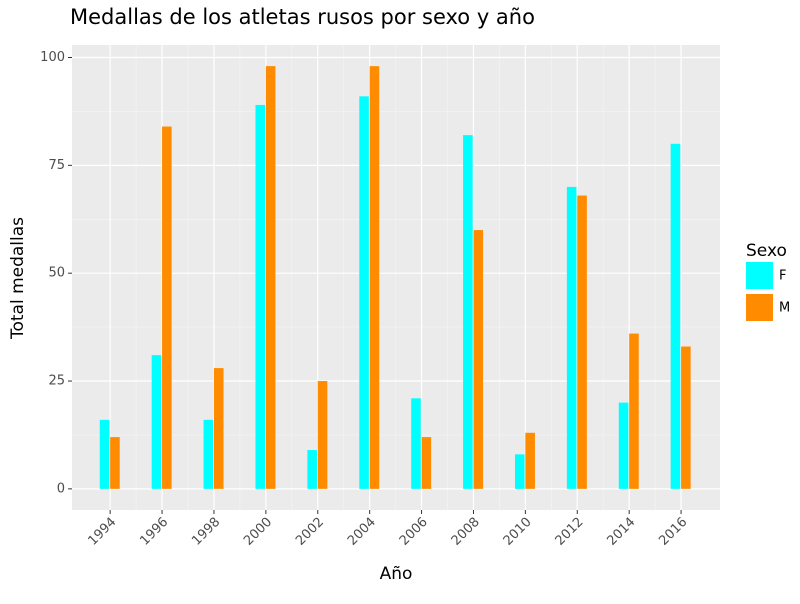 The height and width of the screenshot is (604, 800). What do you see at coordinates (362, 532) in the screenshot?
I see `x-tick-label: 2004` at bounding box center [362, 532].